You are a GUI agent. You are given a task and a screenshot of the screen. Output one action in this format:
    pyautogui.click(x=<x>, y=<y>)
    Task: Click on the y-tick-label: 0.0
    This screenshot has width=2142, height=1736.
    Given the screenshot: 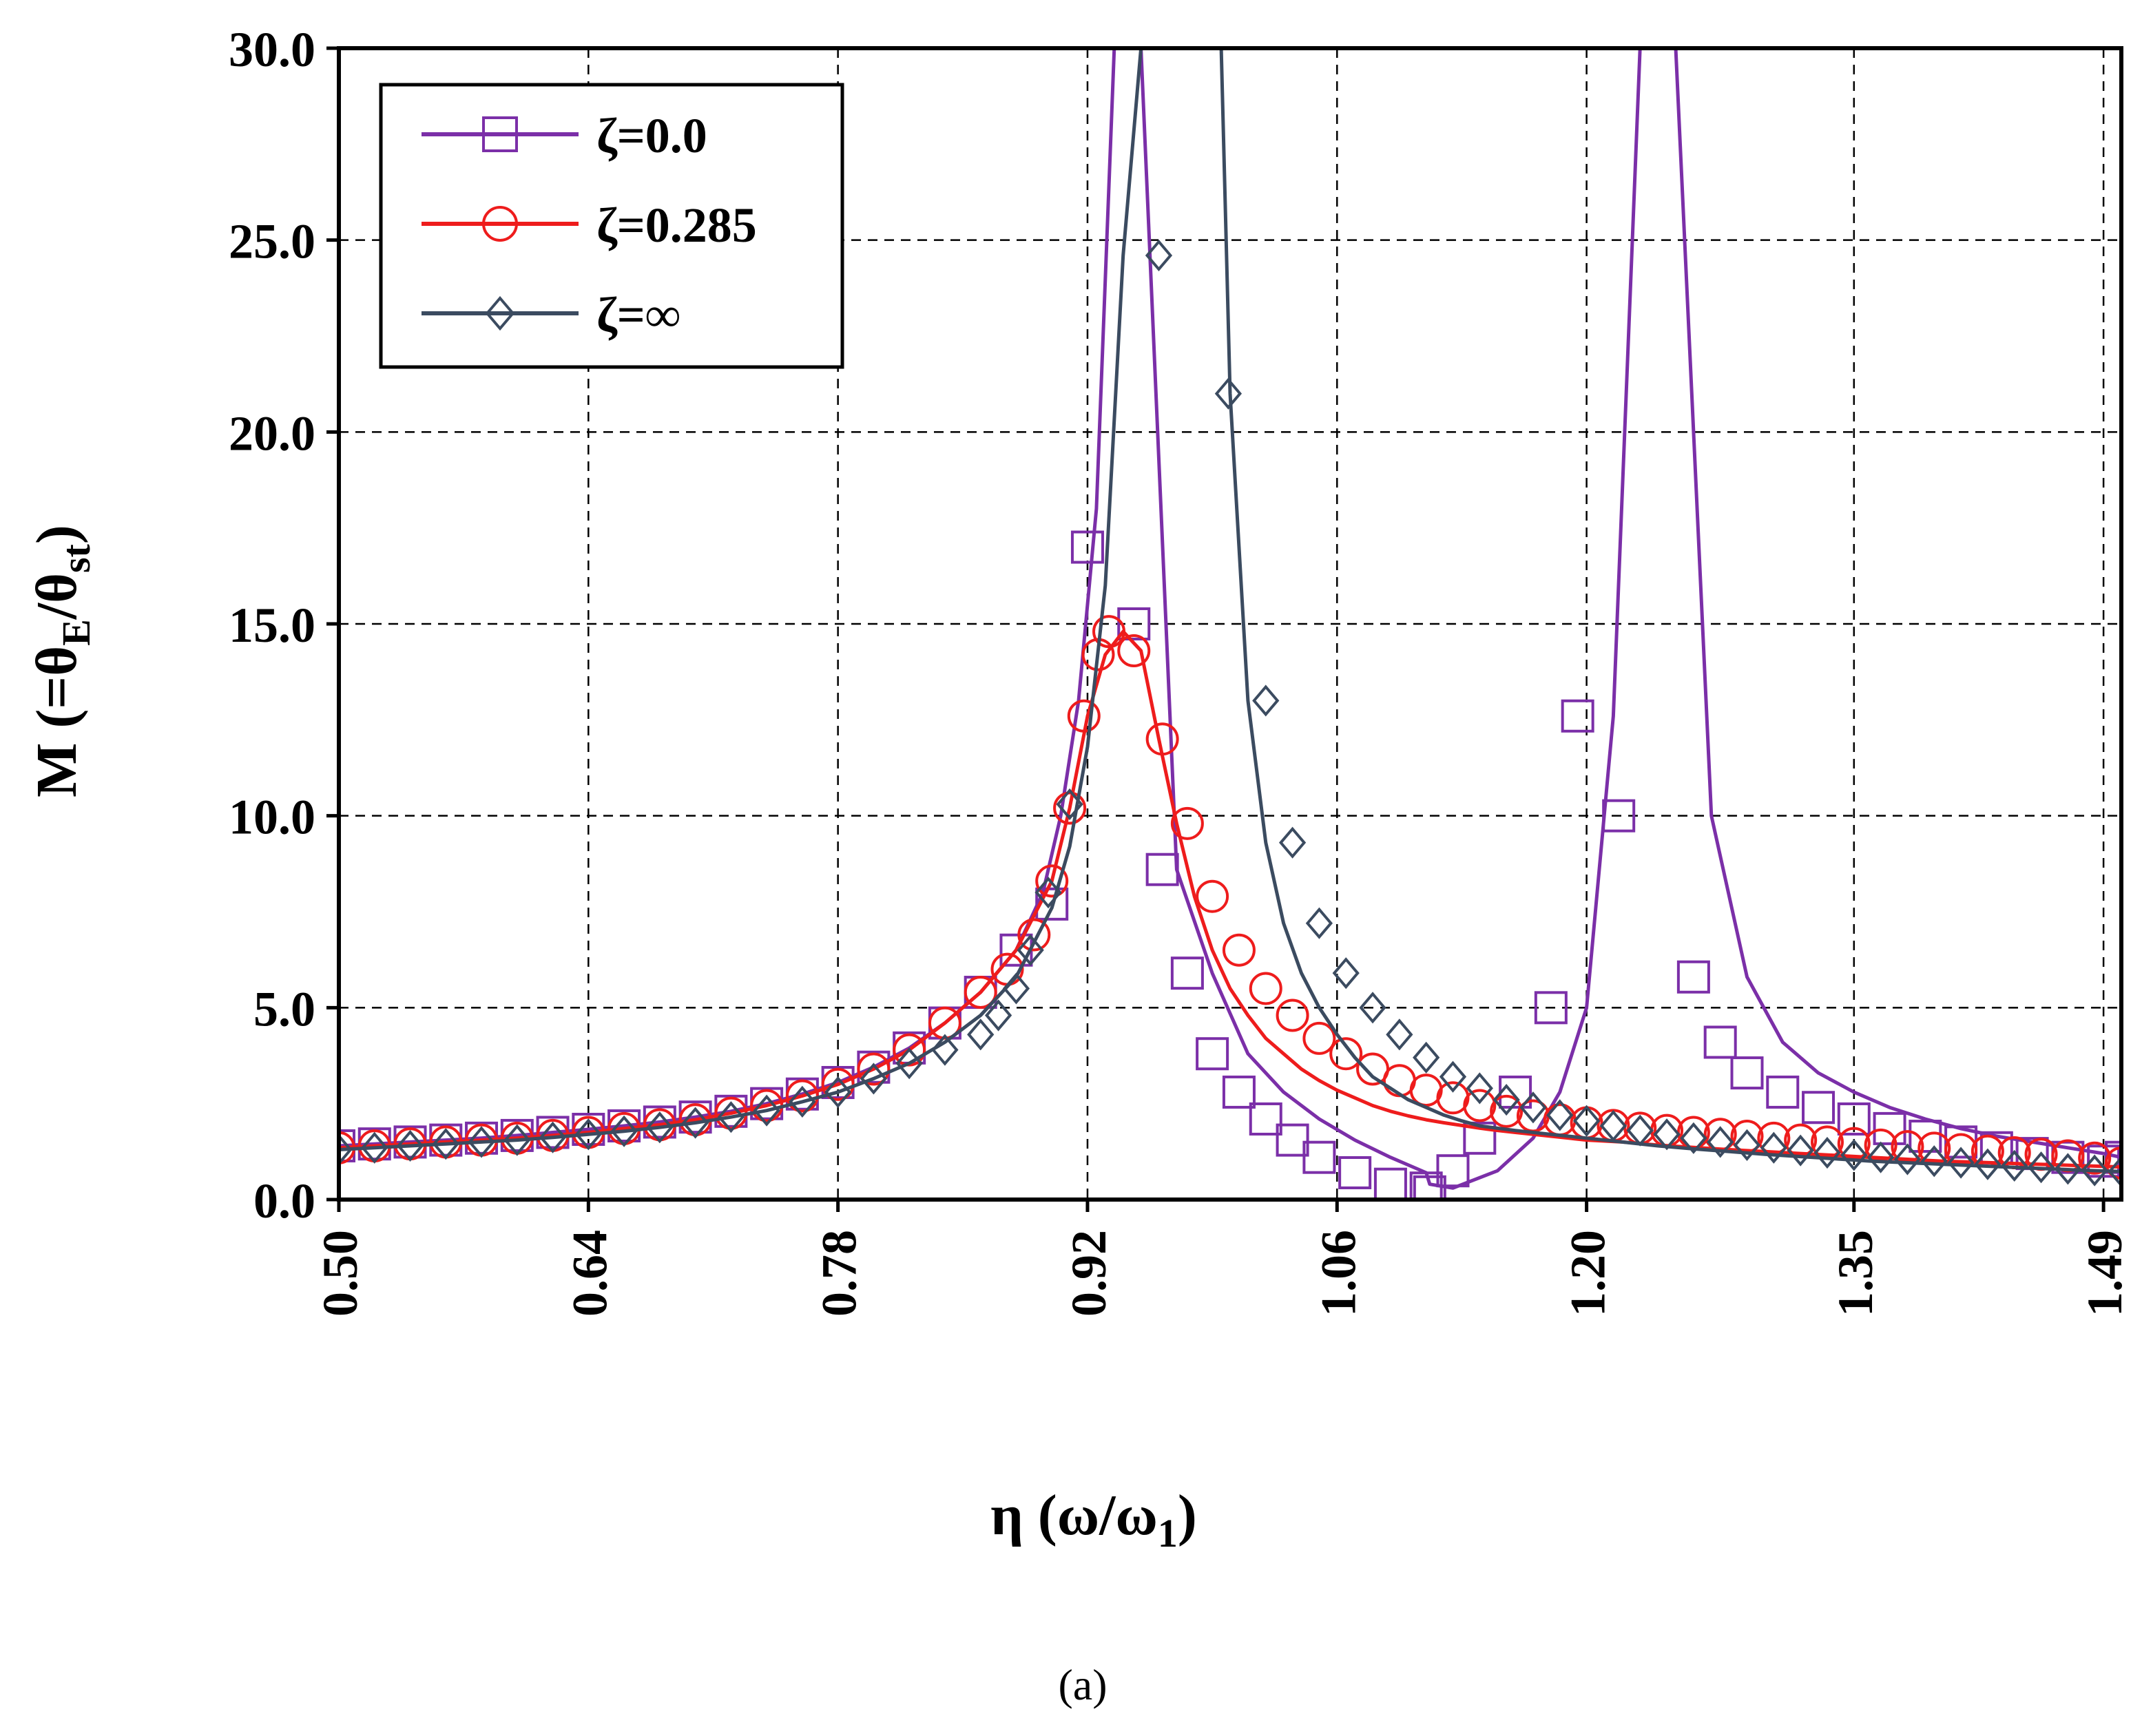 What is the action you would take?
    pyautogui.click(x=284, y=1200)
    